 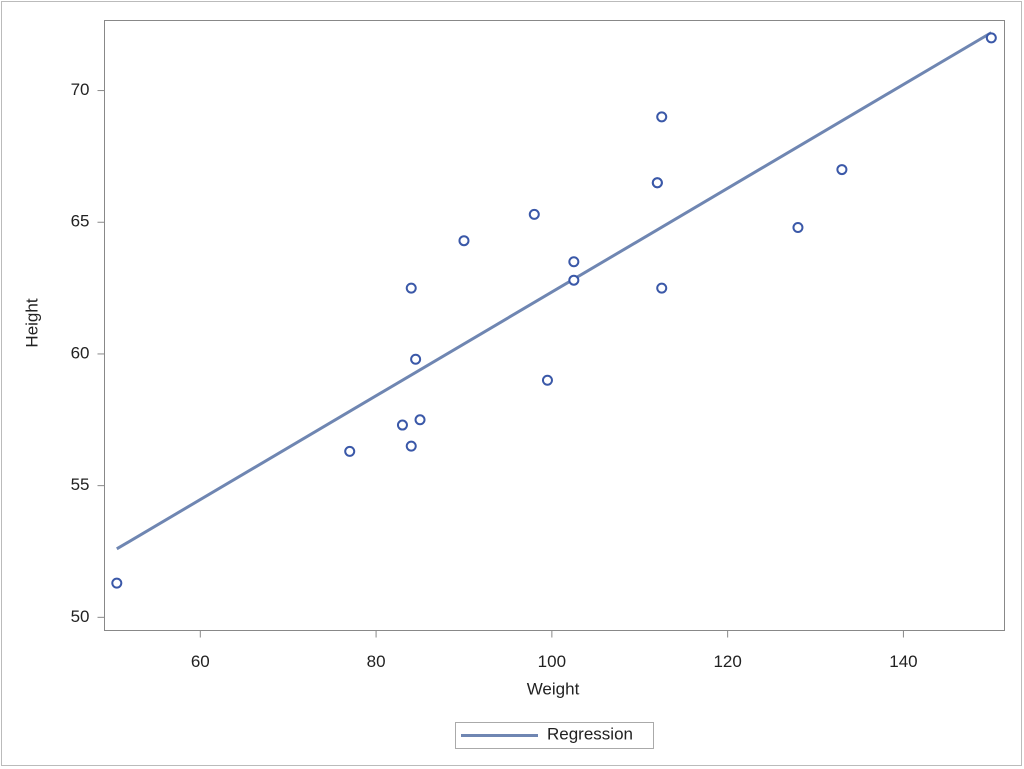 What do you see at coordinates (376, 661) in the screenshot?
I see `x-tick-label: 80` at bounding box center [376, 661].